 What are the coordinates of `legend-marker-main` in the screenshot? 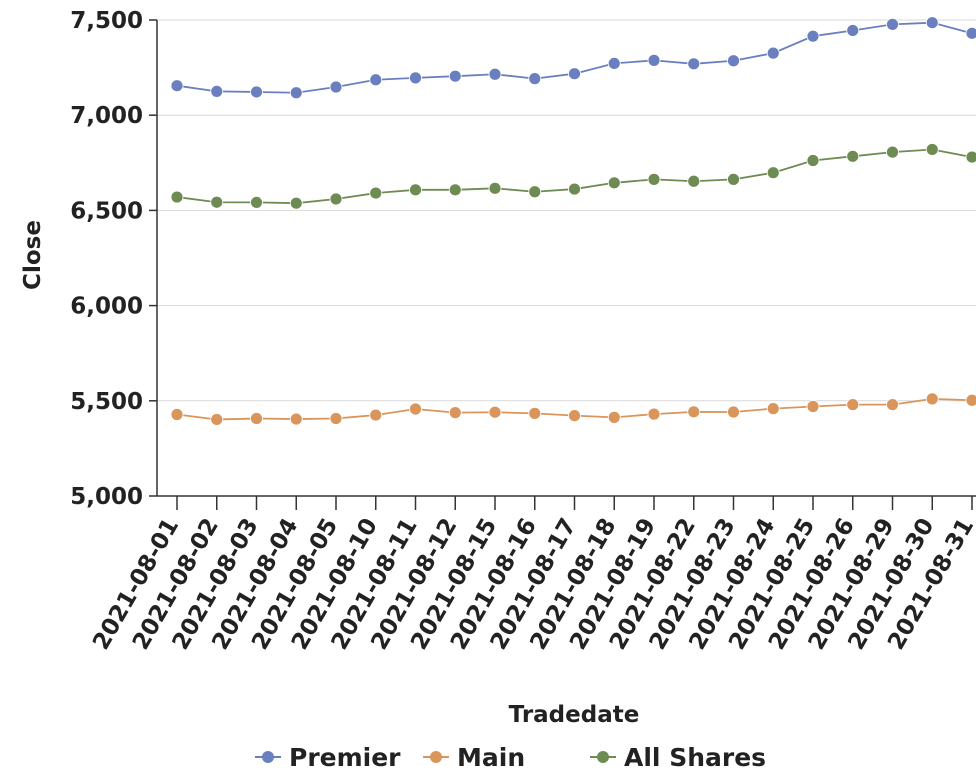 It's located at (436, 757).